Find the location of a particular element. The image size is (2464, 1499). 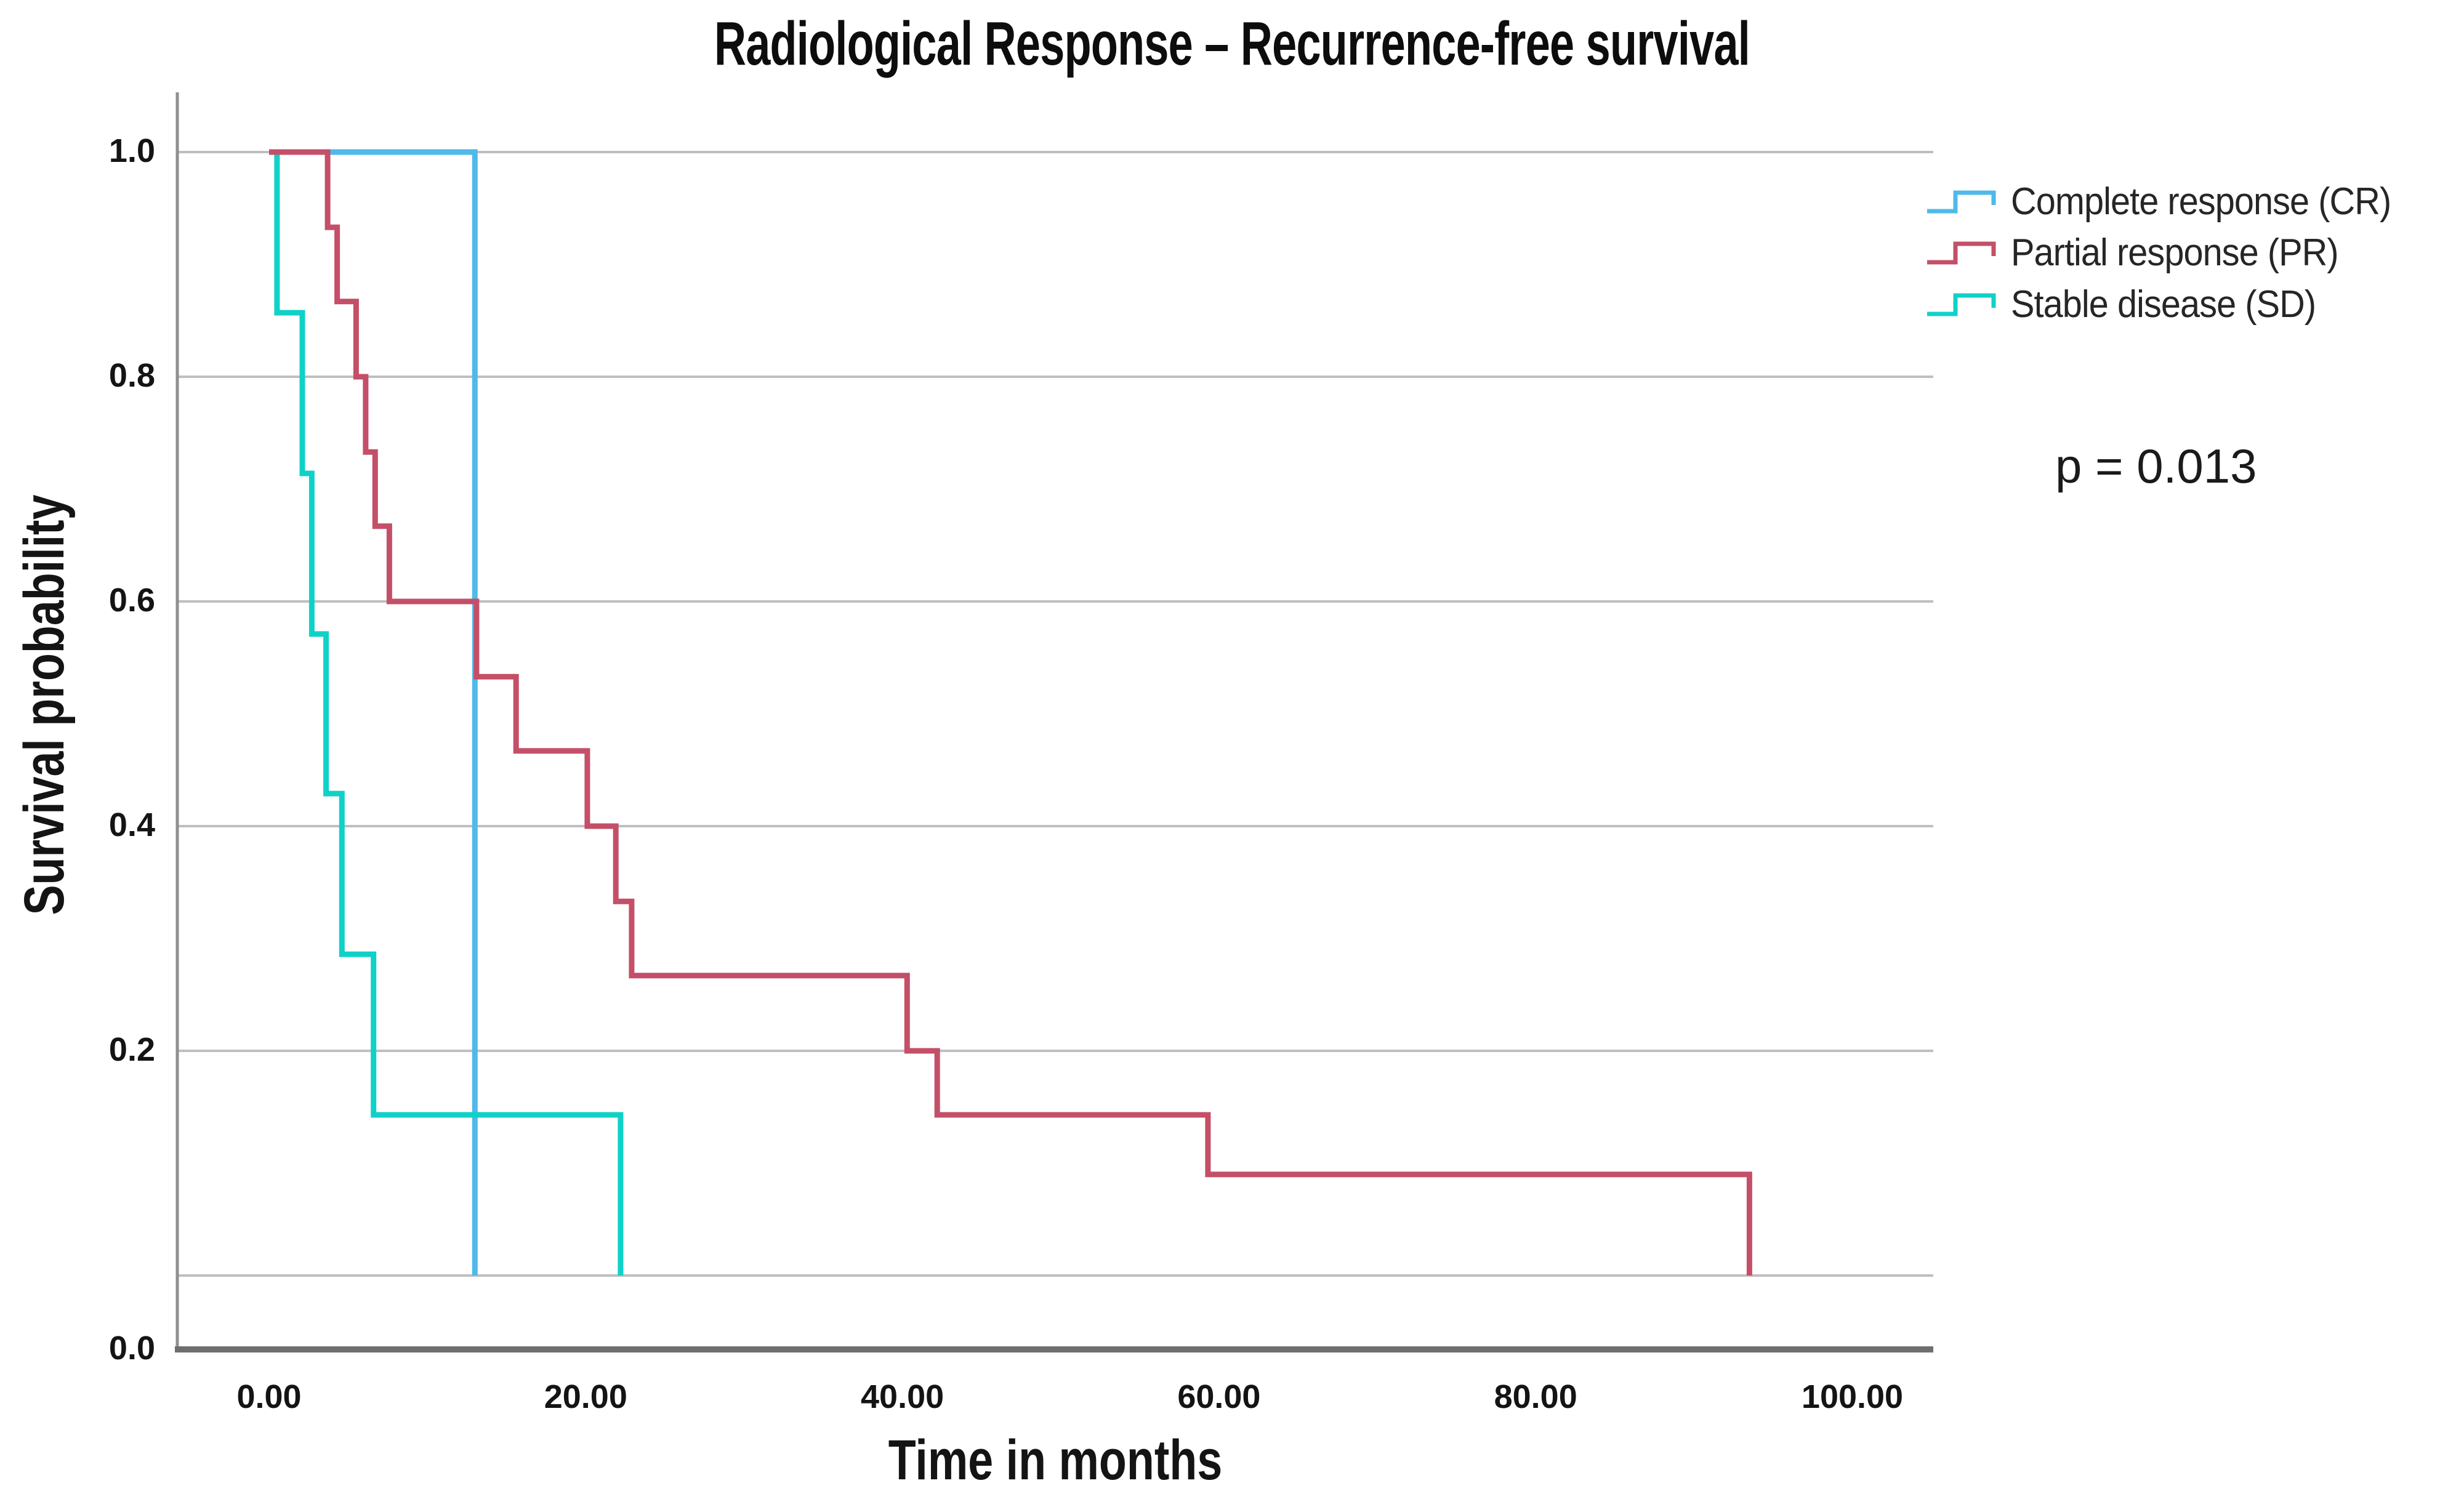

curve-sd is located at coordinates (446, 712).